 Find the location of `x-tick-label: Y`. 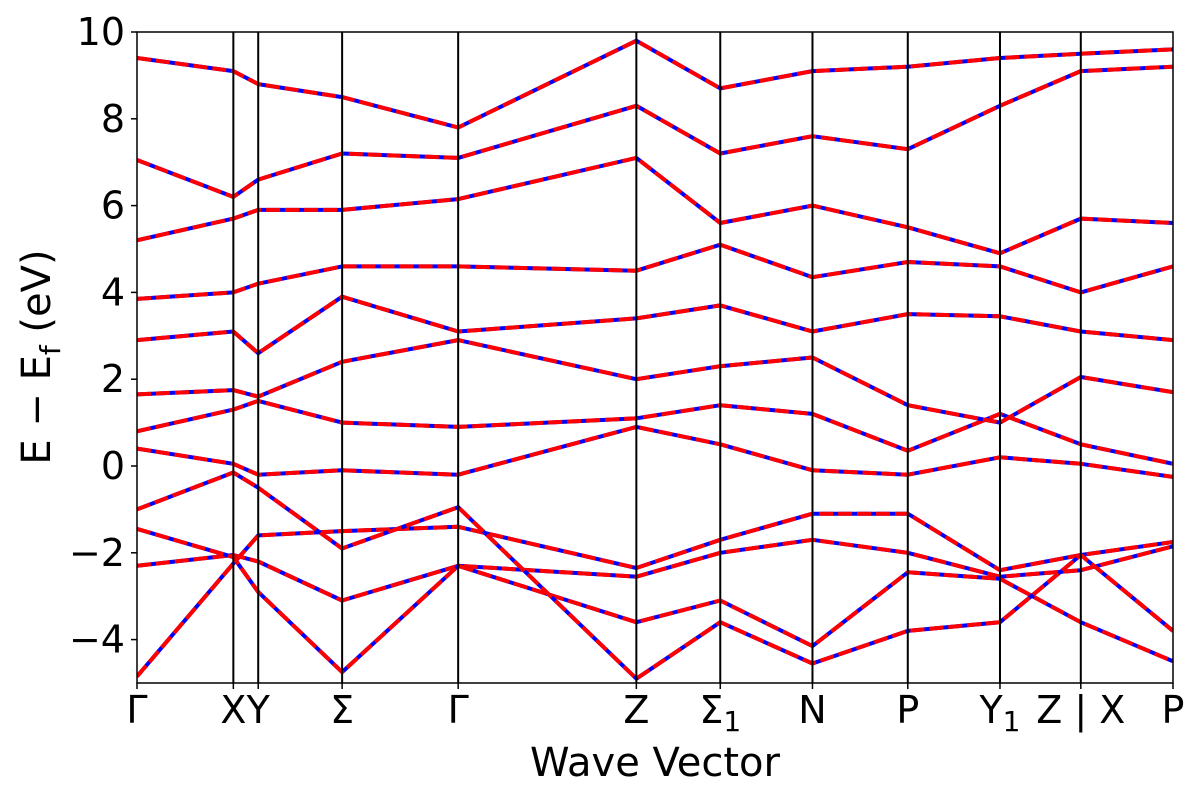

x-tick-label: Y is located at coordinates (258, 710).